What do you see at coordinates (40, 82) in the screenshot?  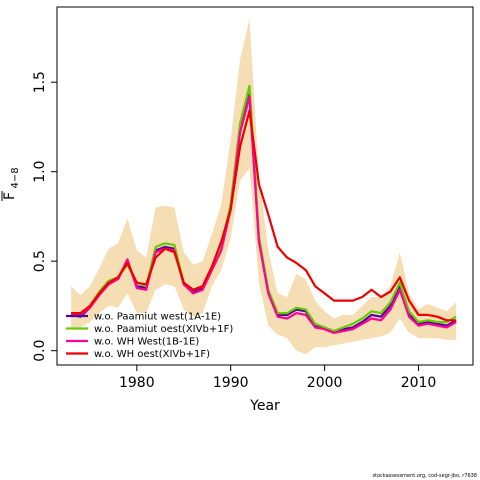 I see `y-tick-label: 1.5` at bounding box center [40, 82].